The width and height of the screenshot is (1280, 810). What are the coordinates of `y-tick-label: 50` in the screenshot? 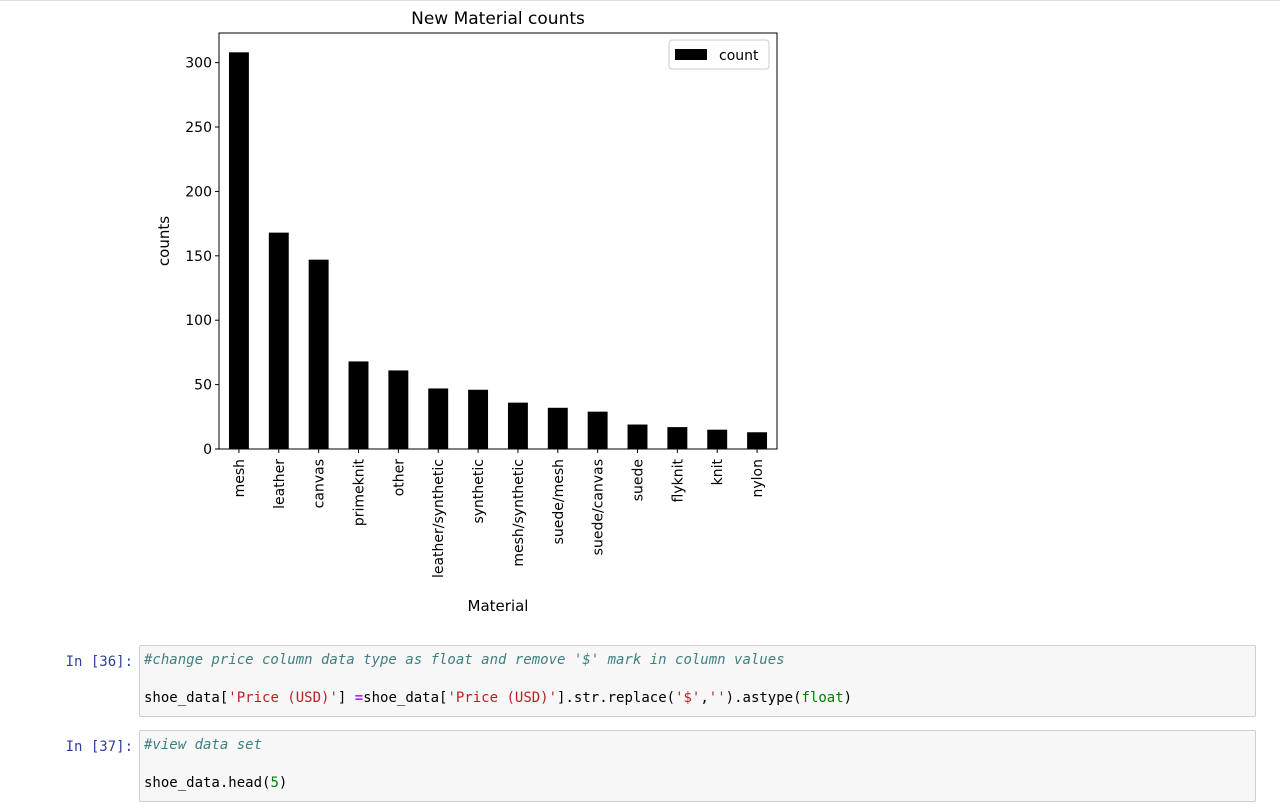 It's located at (203, 386).